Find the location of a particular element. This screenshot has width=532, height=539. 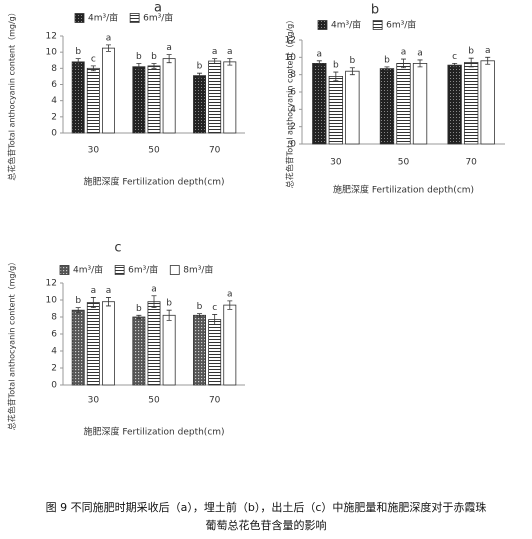

y-tick-label: 6 is located at coordinates (54, 85).